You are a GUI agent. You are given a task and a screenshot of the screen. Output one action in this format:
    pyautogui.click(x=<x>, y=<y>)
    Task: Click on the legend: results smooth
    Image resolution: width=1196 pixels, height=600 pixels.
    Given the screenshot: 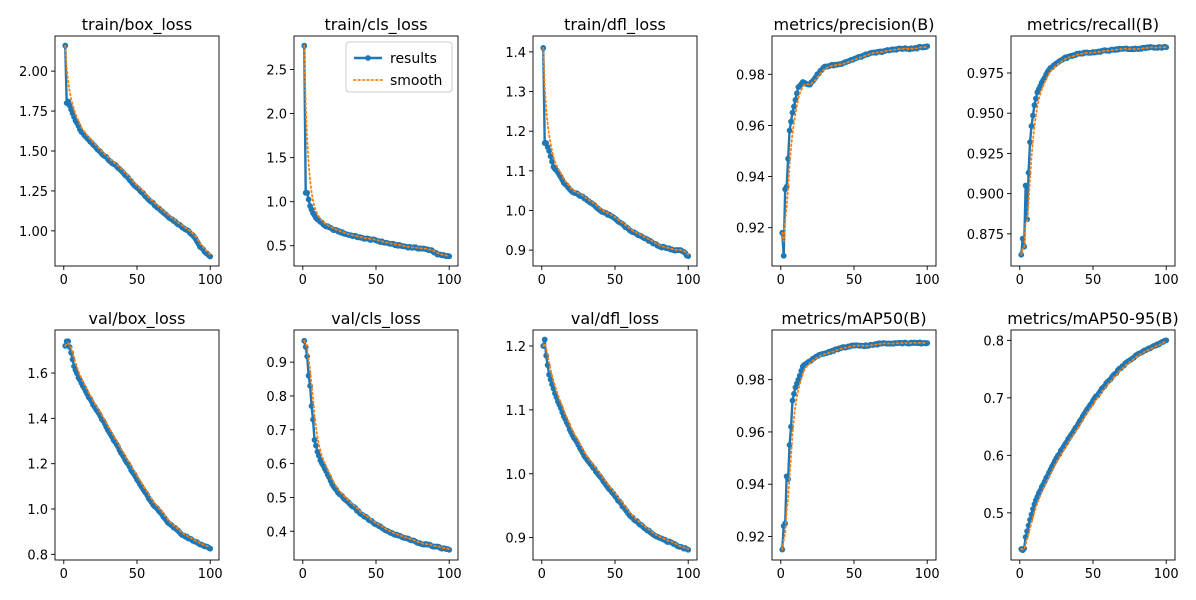 What is the action you would take?
    pyautogui.click(x=399, y=67)
    